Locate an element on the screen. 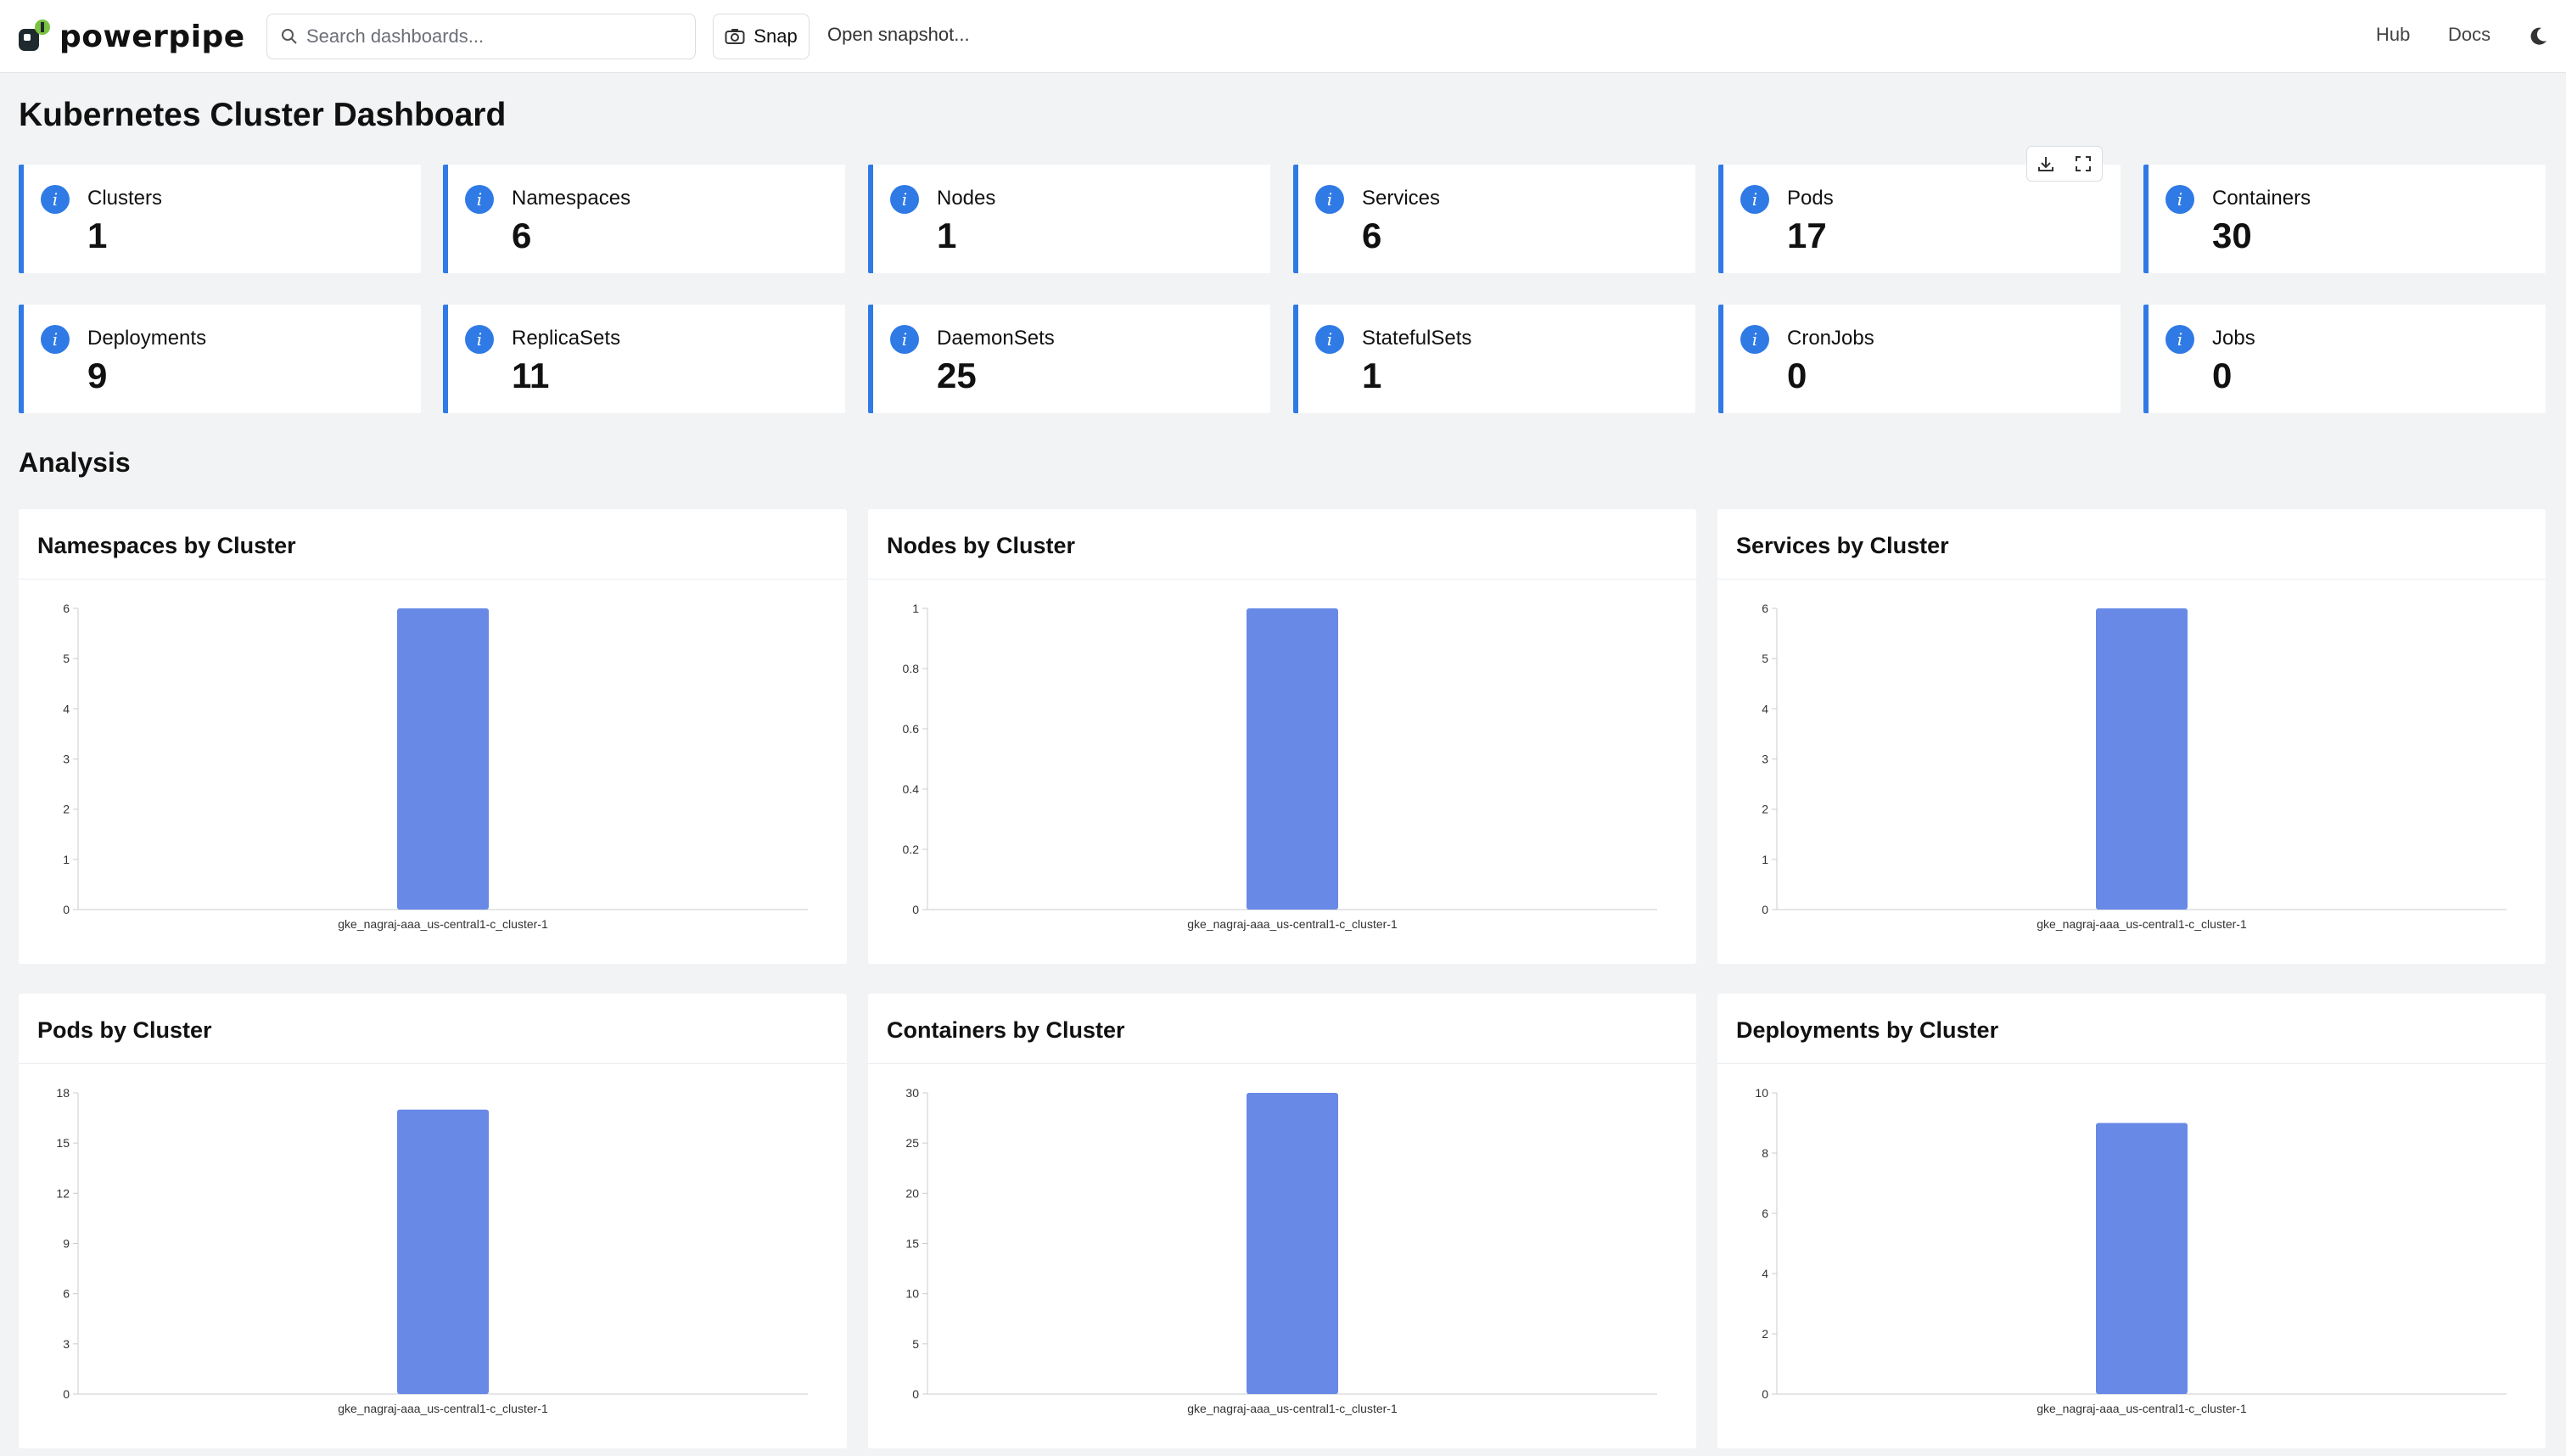 This screenshot has height=1456, width=2566. card-cronjobs: i CronJobs 0 is located at coordinates (1919, 359).